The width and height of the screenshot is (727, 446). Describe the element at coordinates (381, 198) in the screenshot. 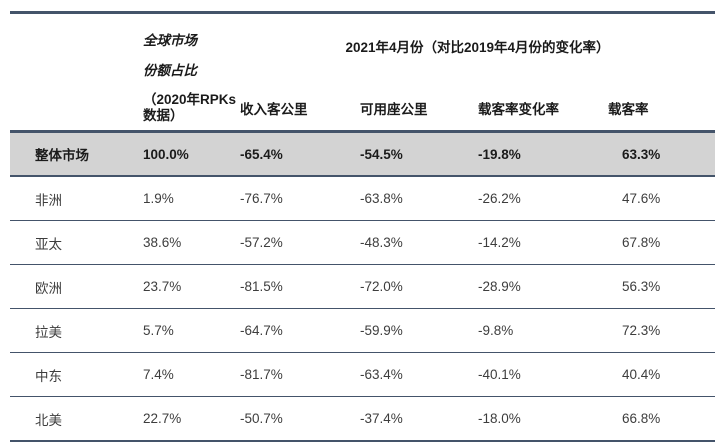

I see `ask-cell: -63.8%` at that location.